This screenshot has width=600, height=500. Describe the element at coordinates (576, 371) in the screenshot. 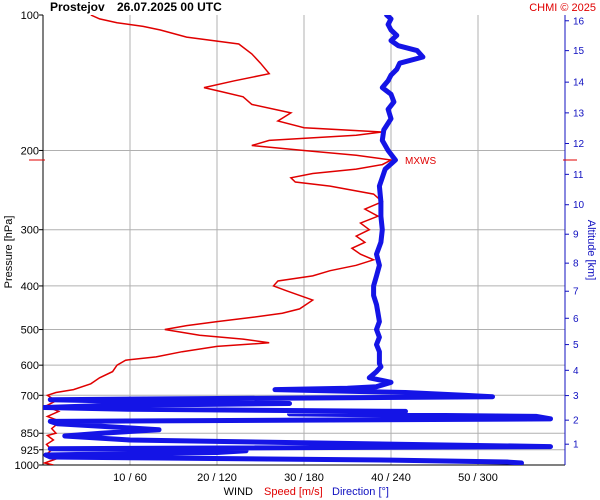

I see `altitude-tick-label: 4` at that location.